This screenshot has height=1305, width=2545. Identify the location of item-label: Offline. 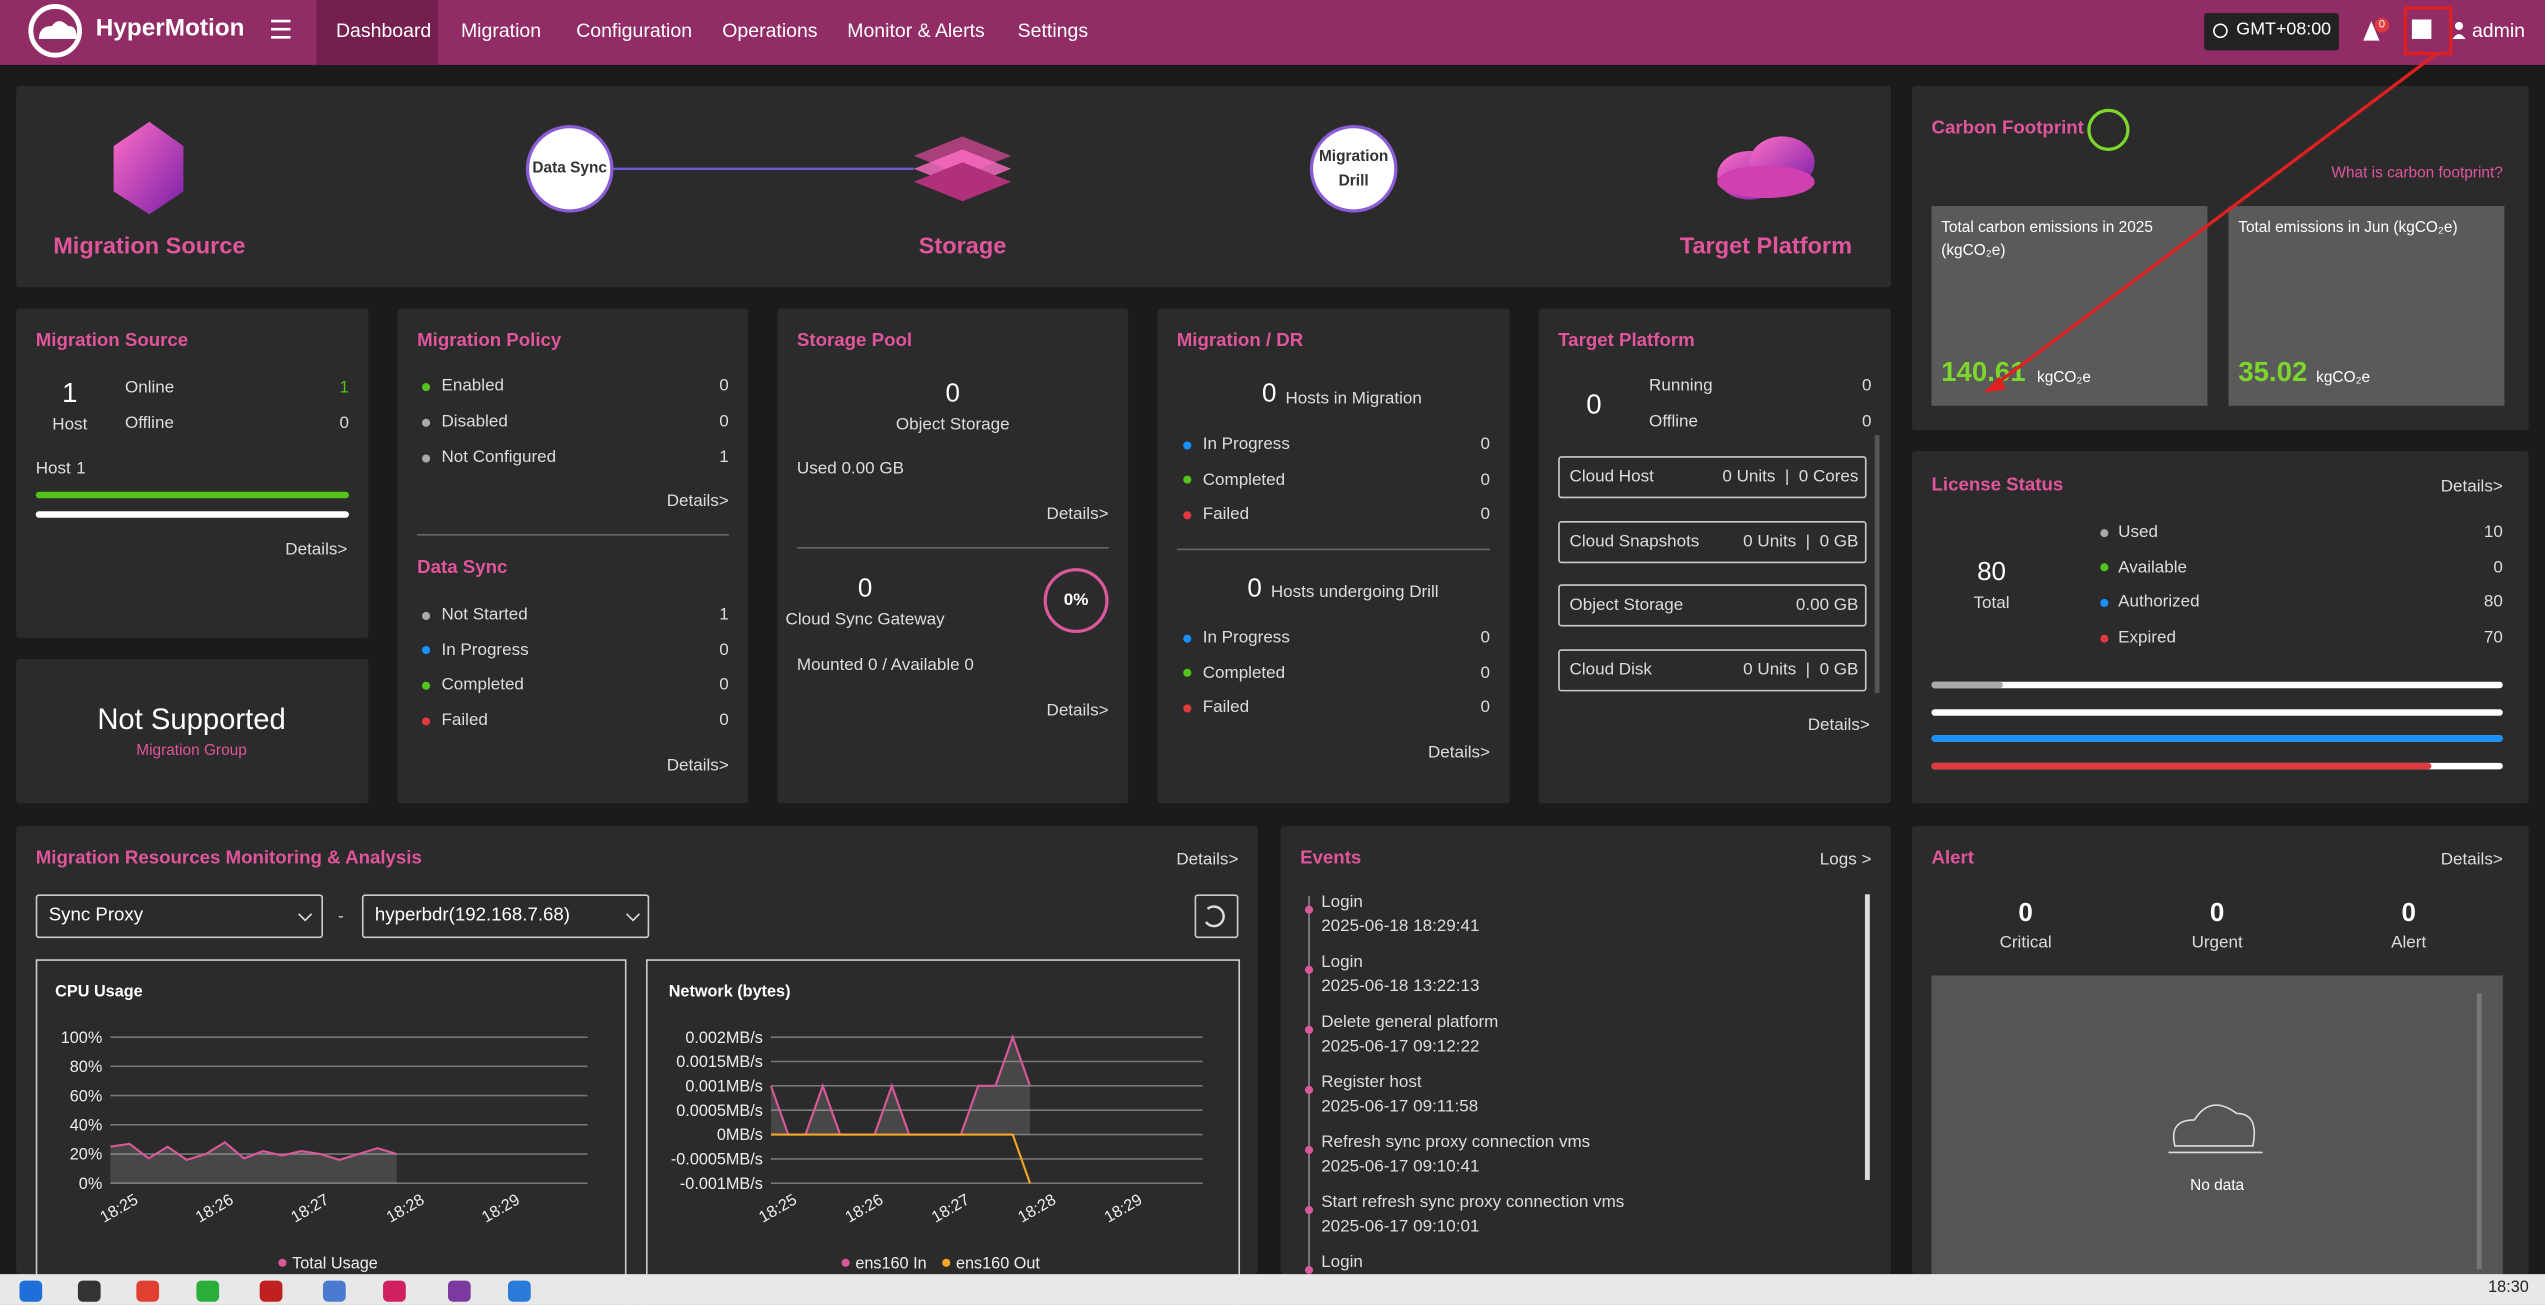
(149, 423).